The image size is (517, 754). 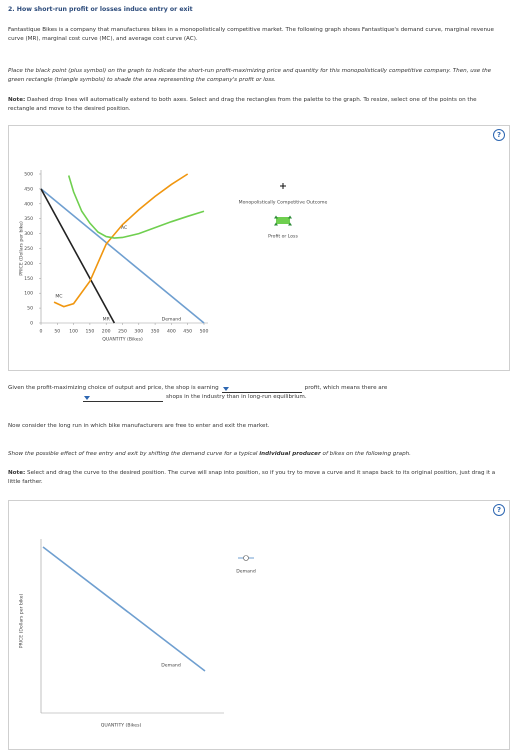 I want to click on x-tick-label: 150, so click(x=90, y=332).